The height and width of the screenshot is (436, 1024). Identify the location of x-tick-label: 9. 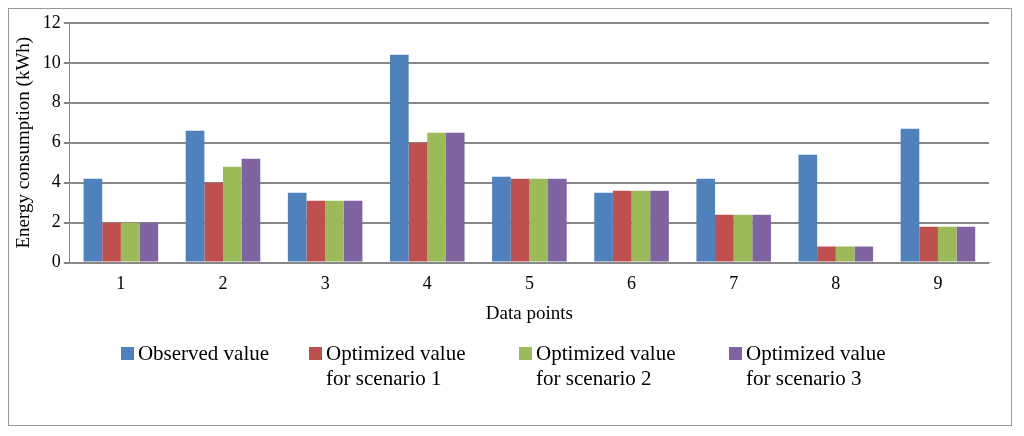
(938, 283).